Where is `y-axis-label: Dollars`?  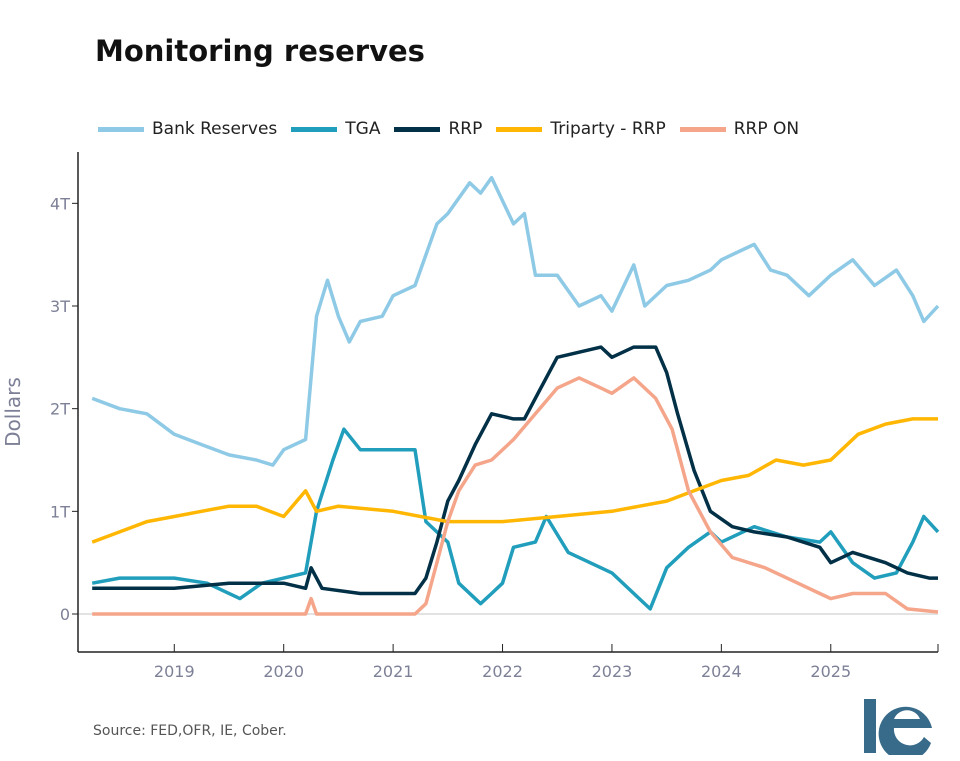 y-axis-label: Dollars is located at coordinates (13, 412).